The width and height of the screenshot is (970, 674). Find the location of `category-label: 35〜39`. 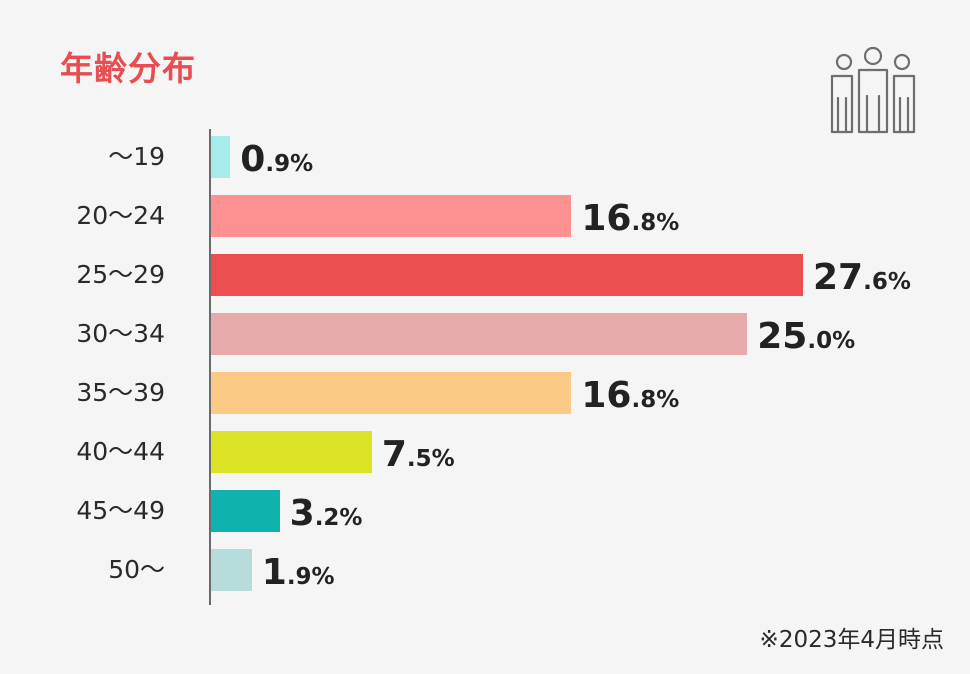

category-label: 35〜39 is located at coordinates (120, 392).